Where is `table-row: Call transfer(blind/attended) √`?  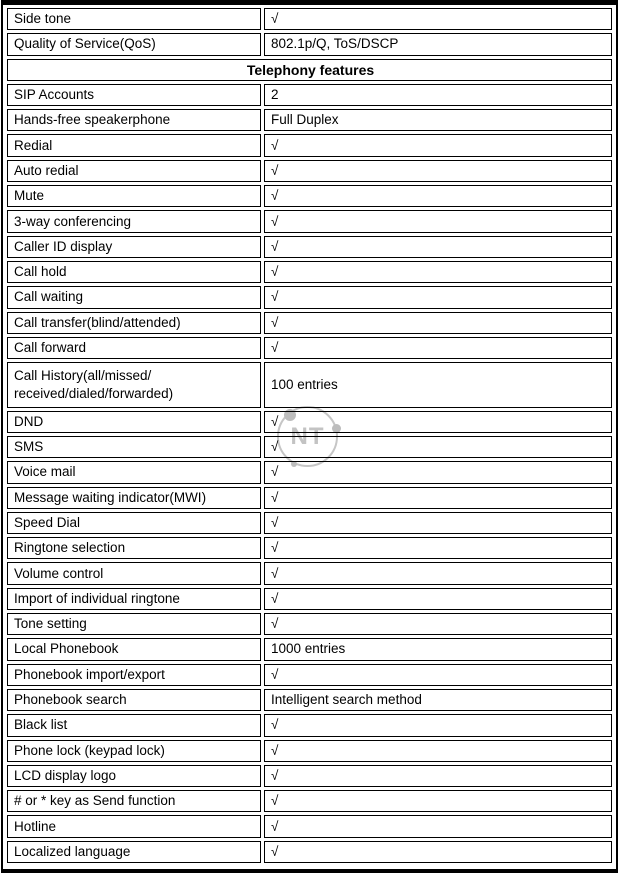 table-row: Call transfer(blind/attended) √ is located at coordinates (309, 322).